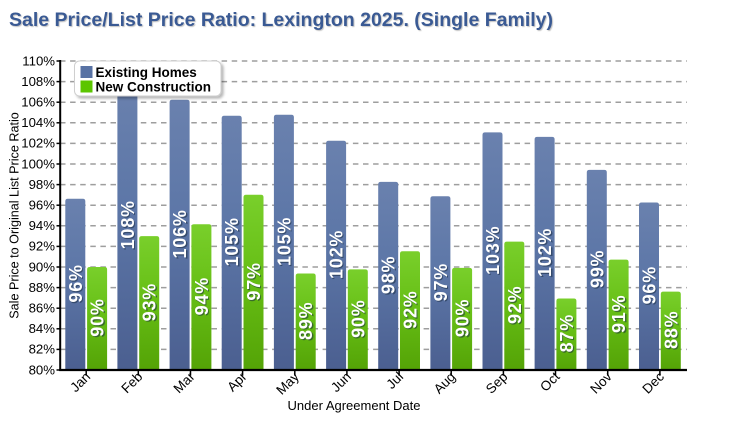 The width and height of the screenshot is (730, 425). Describe the element at coordinates (42, 308) in the screenshot. I see `svg-text: 86%` at that location.